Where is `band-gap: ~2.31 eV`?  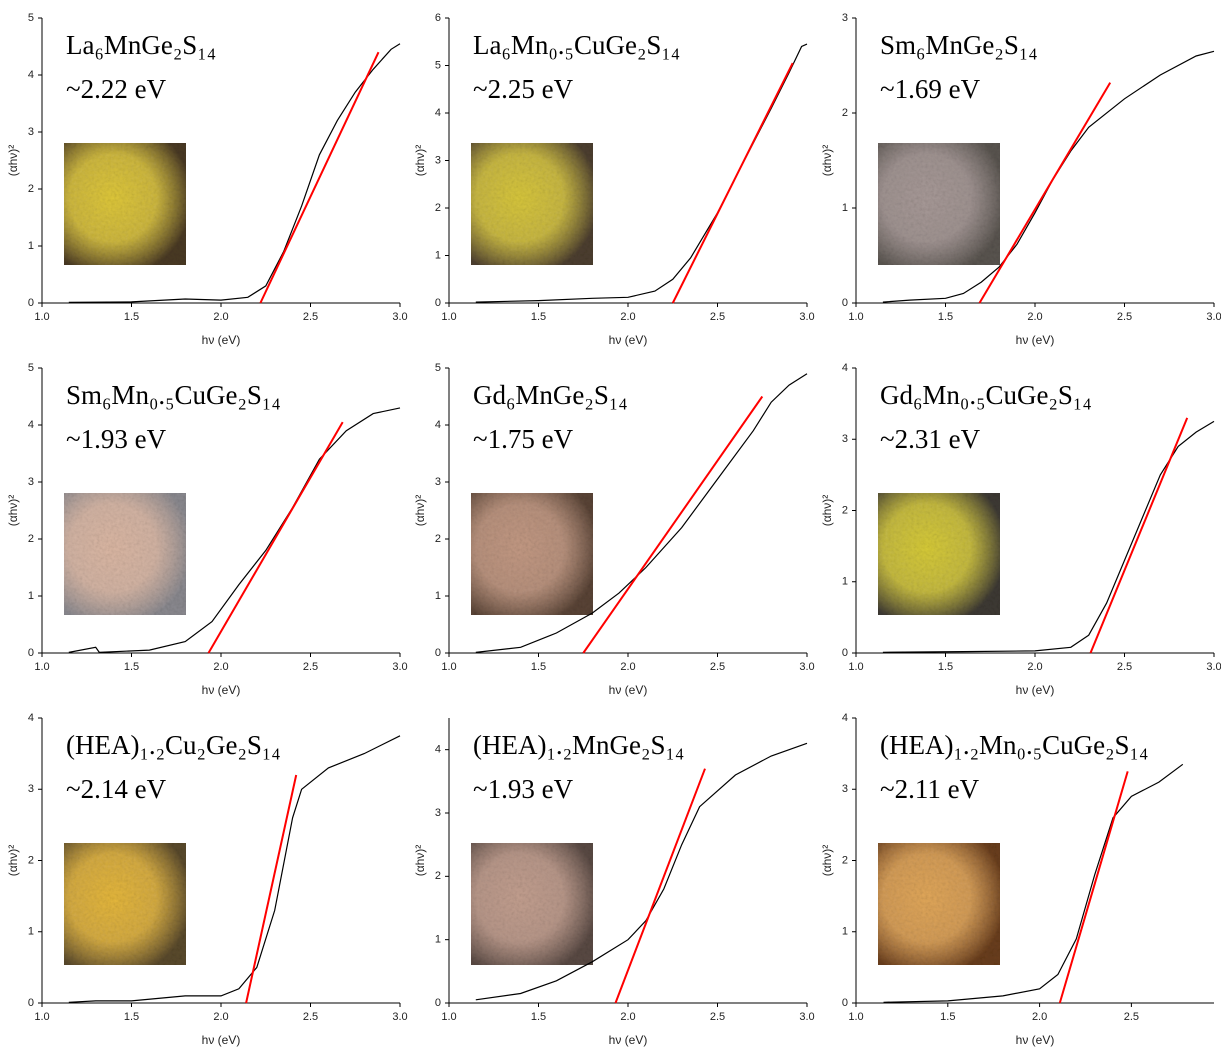 band-gap: ~2.31 eV is located at coordinates (930, 439).